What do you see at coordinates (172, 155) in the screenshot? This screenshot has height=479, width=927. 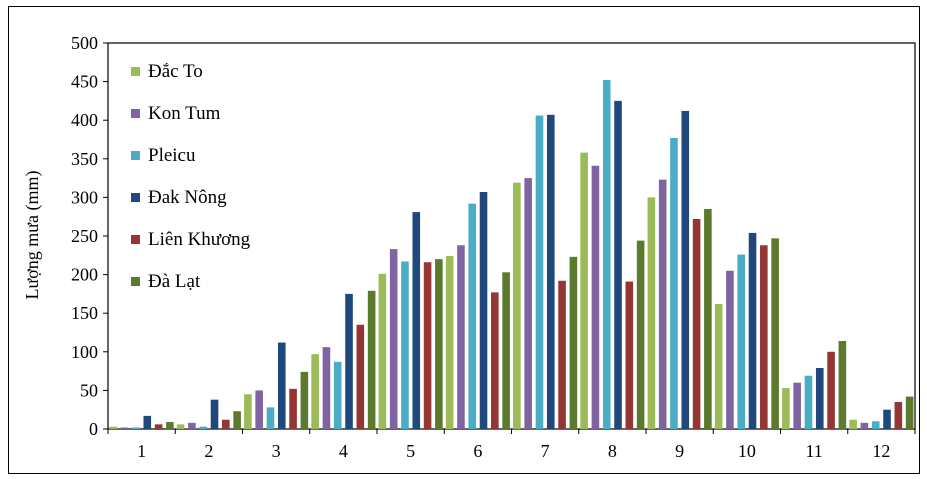 I see `legend-label: Pleicu` at bounding box center [172, 155].